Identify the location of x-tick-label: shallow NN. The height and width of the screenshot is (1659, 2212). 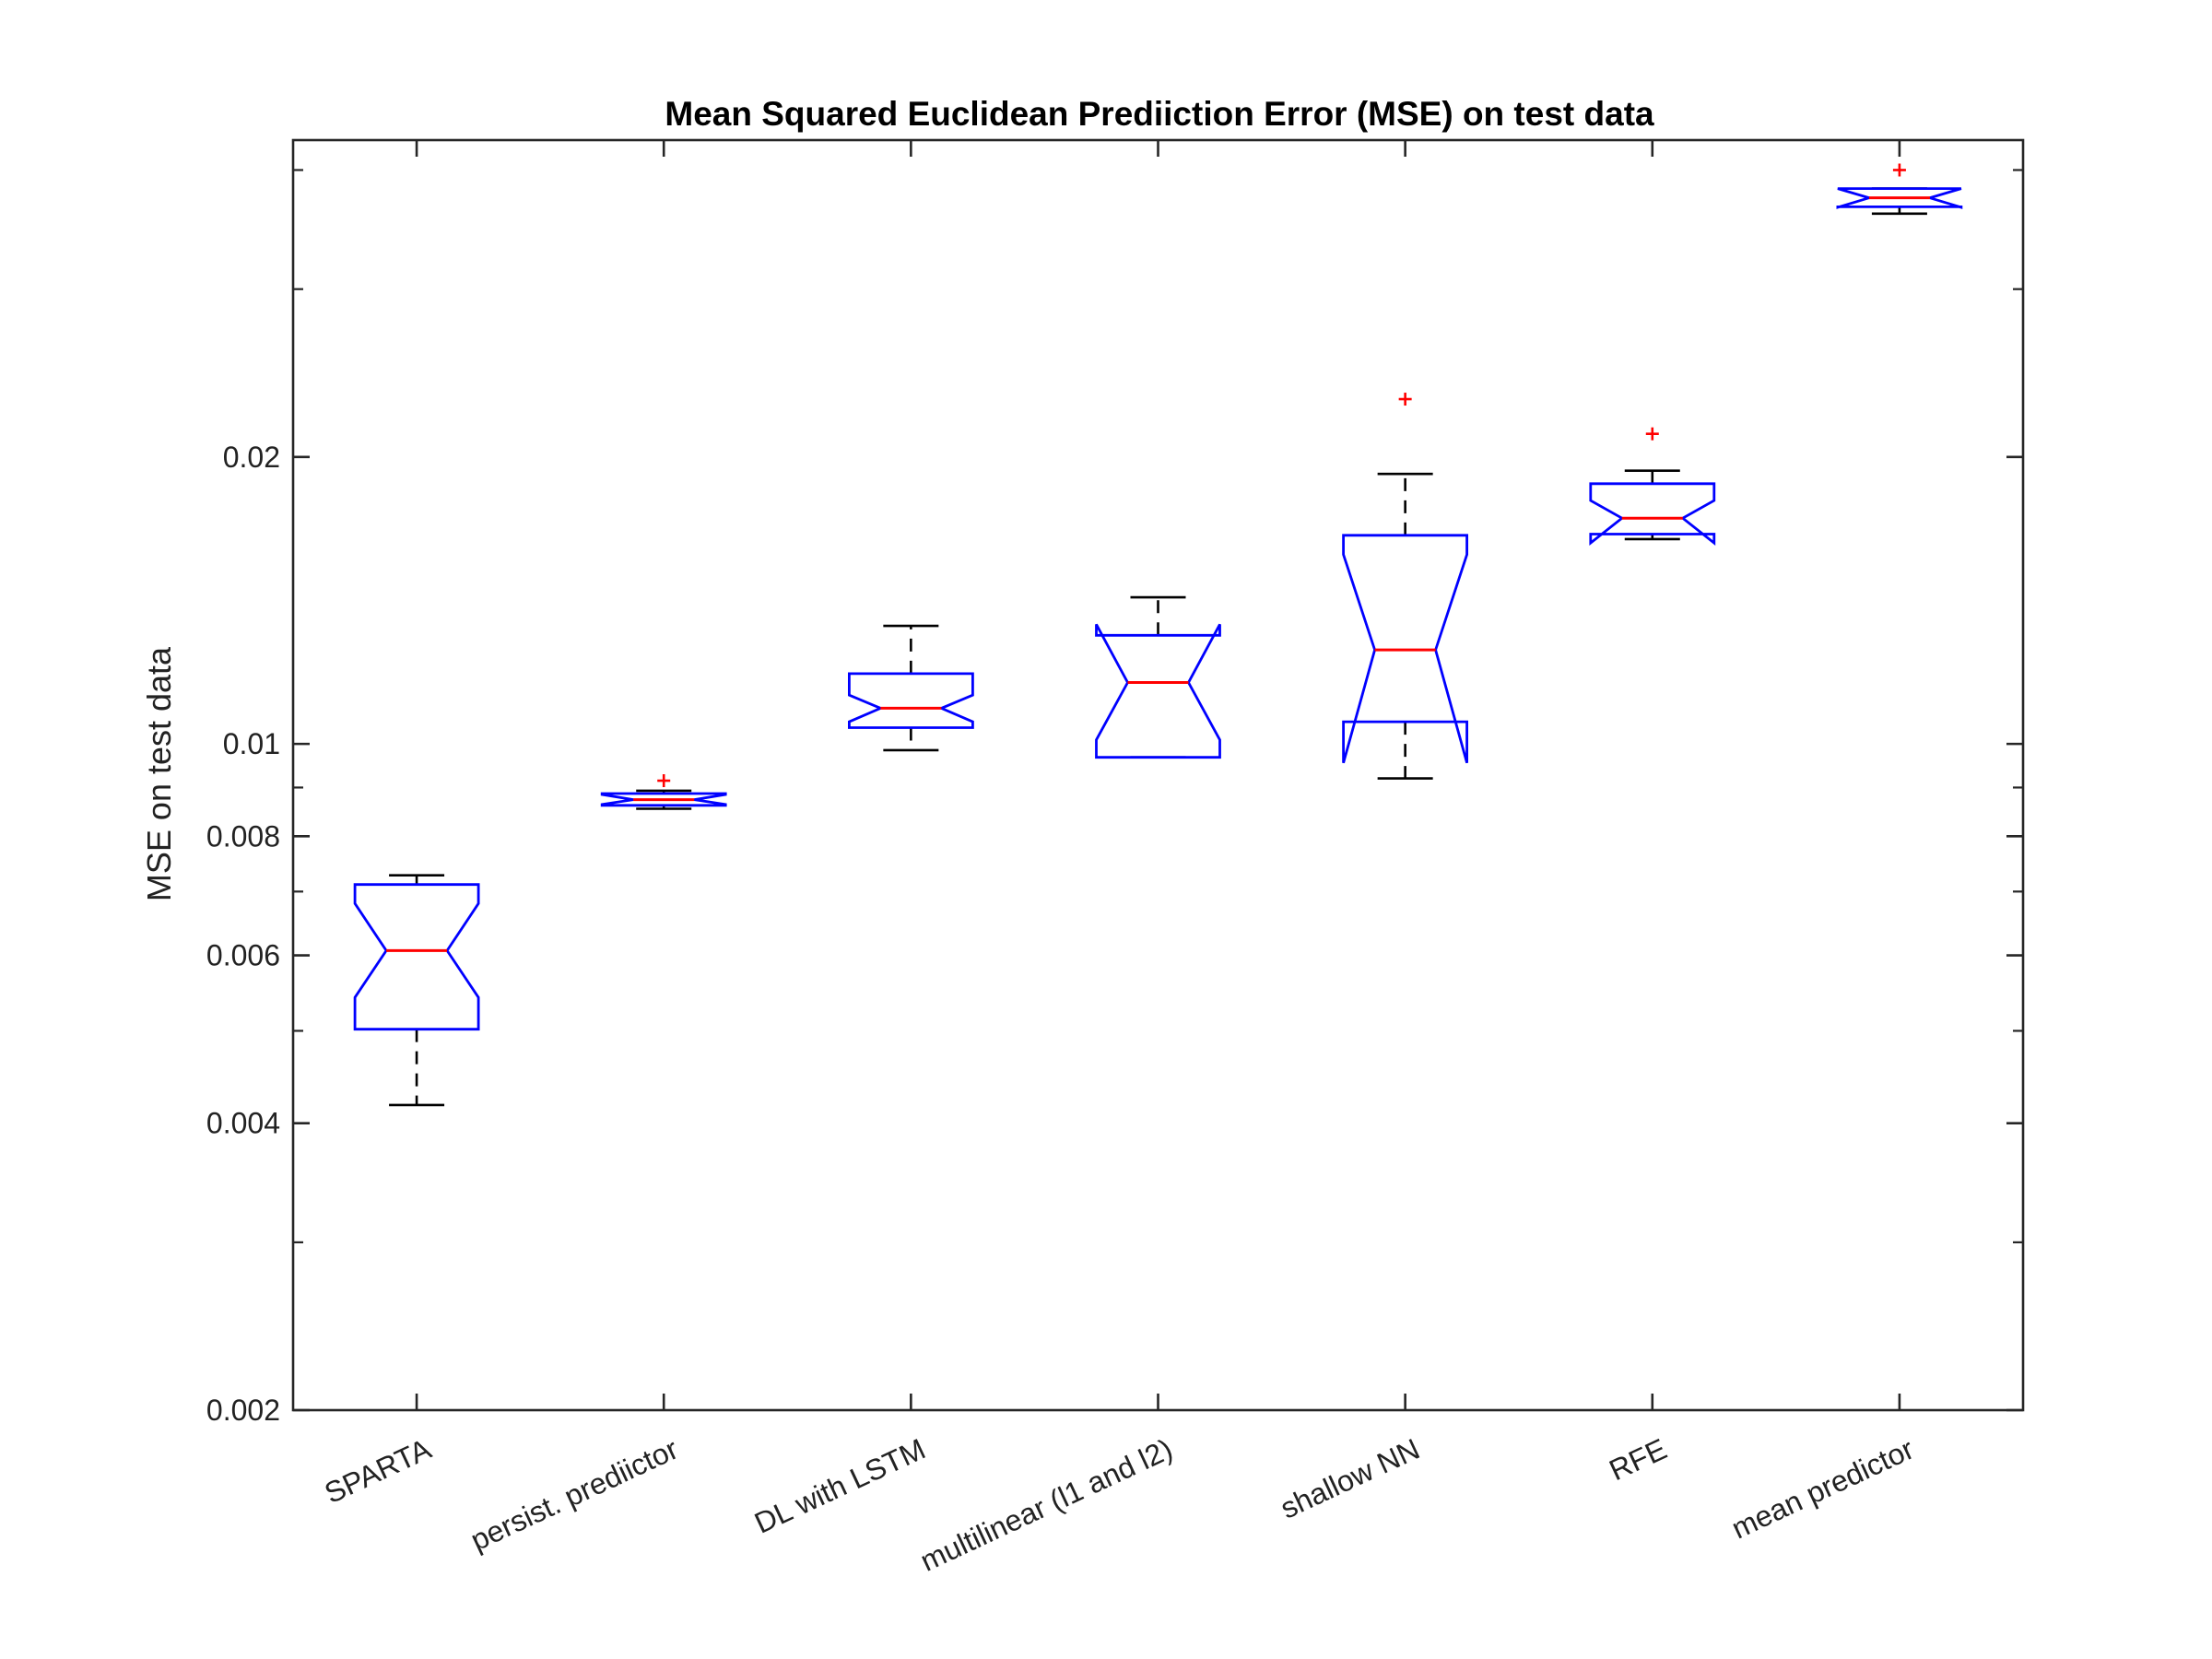
(1350, 1478).